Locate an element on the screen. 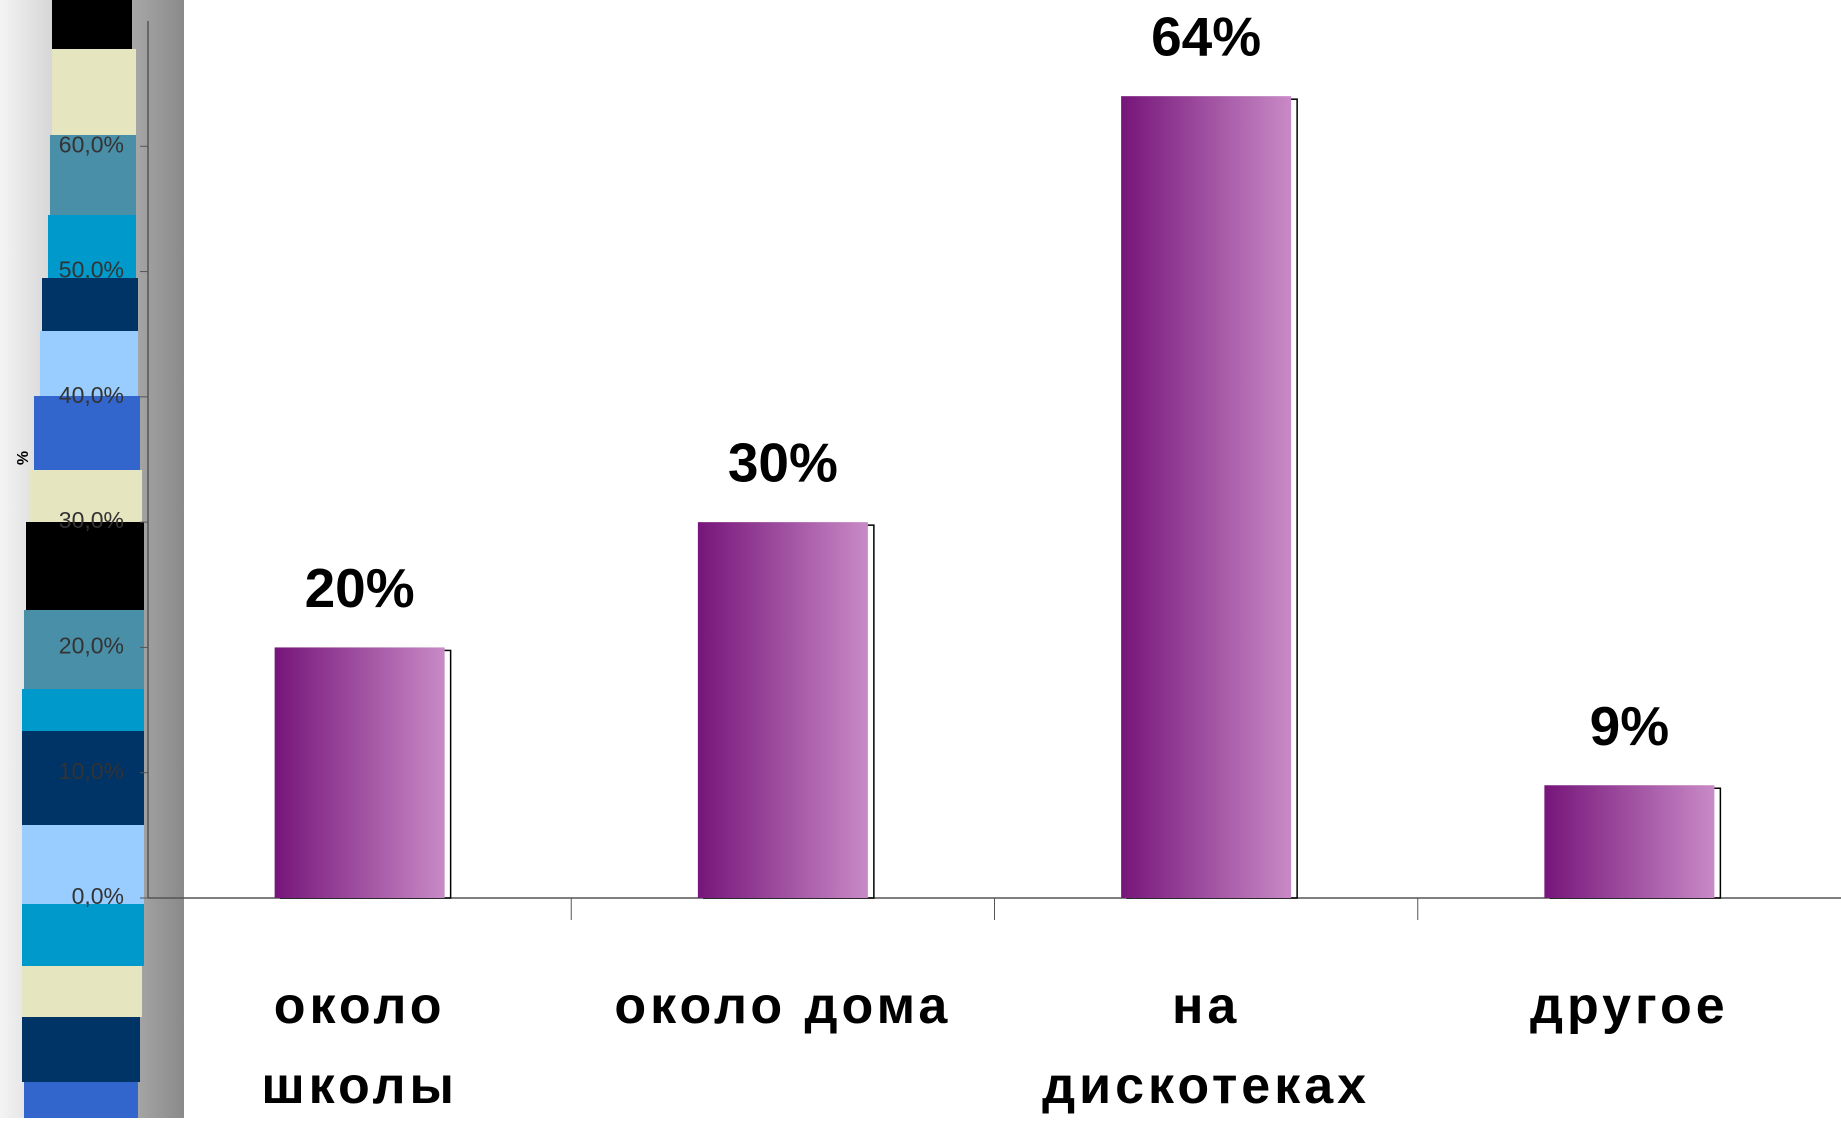  x-tick-label: другое is located at coordinates (1629, 1006).